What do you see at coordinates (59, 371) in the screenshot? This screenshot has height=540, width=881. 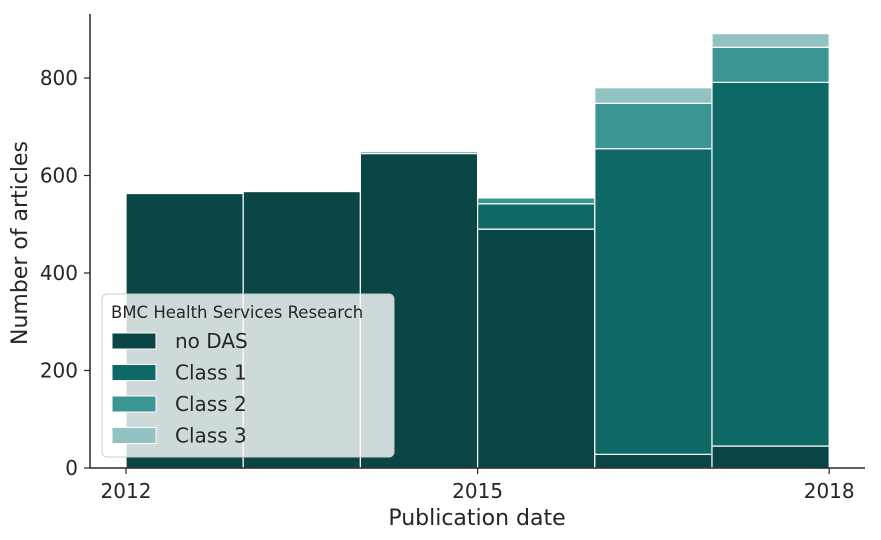 I see `y-tick-label: 200` at bounding box center [59, 371].